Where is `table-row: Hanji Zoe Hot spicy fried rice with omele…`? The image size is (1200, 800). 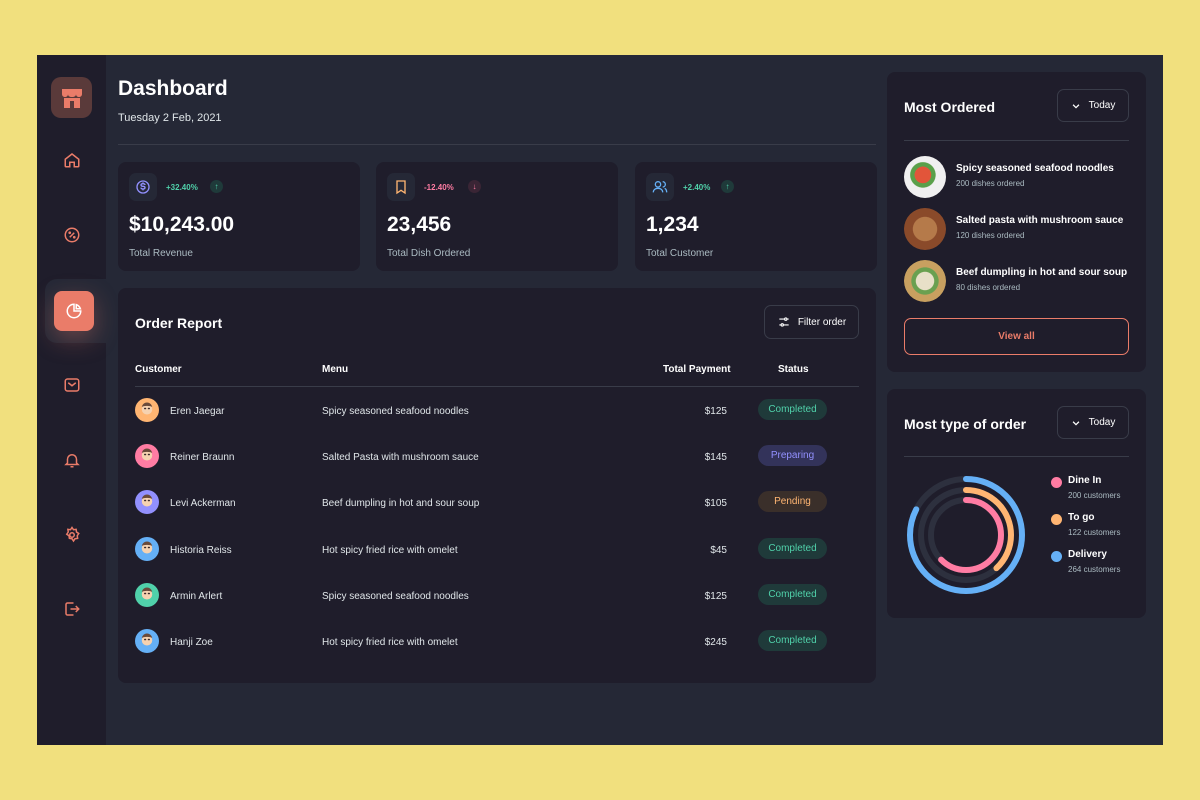 table-row: Hanji Zoe Hot spicy fried rice with omele… is located at coordinates (497, 644).